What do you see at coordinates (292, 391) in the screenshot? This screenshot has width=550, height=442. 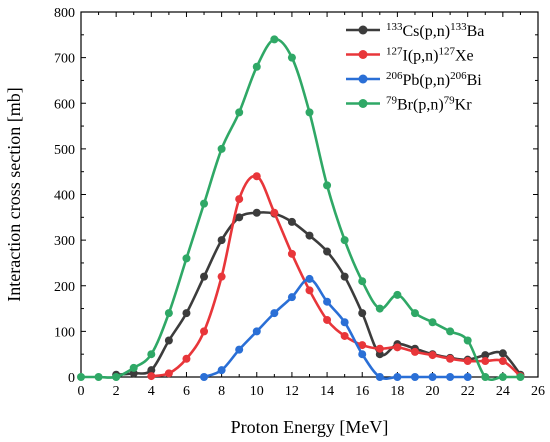 I see `x-tick-label: 12` at bounding box center [292, 391].